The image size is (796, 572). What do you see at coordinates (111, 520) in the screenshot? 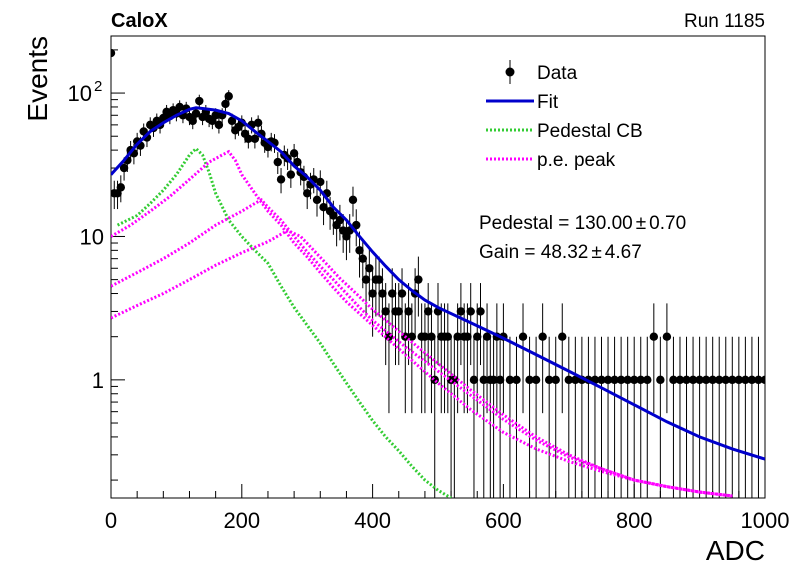
I see `x-tick-label: 0` at bounding box center [111, 520].